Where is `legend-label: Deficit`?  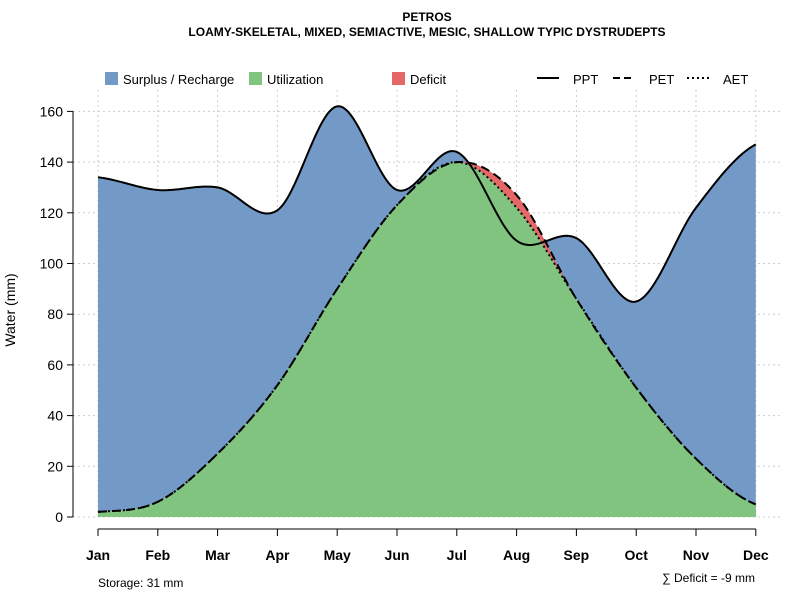
legend-label: Deficit is located at coordinates (428, 79).